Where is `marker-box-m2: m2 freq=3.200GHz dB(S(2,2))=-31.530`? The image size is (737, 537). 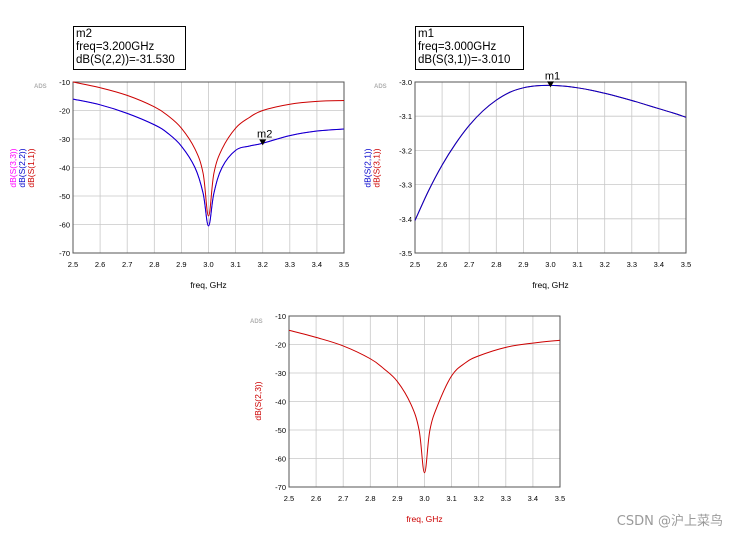 marker-box-m2: m2 freq=3.200GHz dB(S(2,2))=-31.530 is located at coordinates (129, 48).